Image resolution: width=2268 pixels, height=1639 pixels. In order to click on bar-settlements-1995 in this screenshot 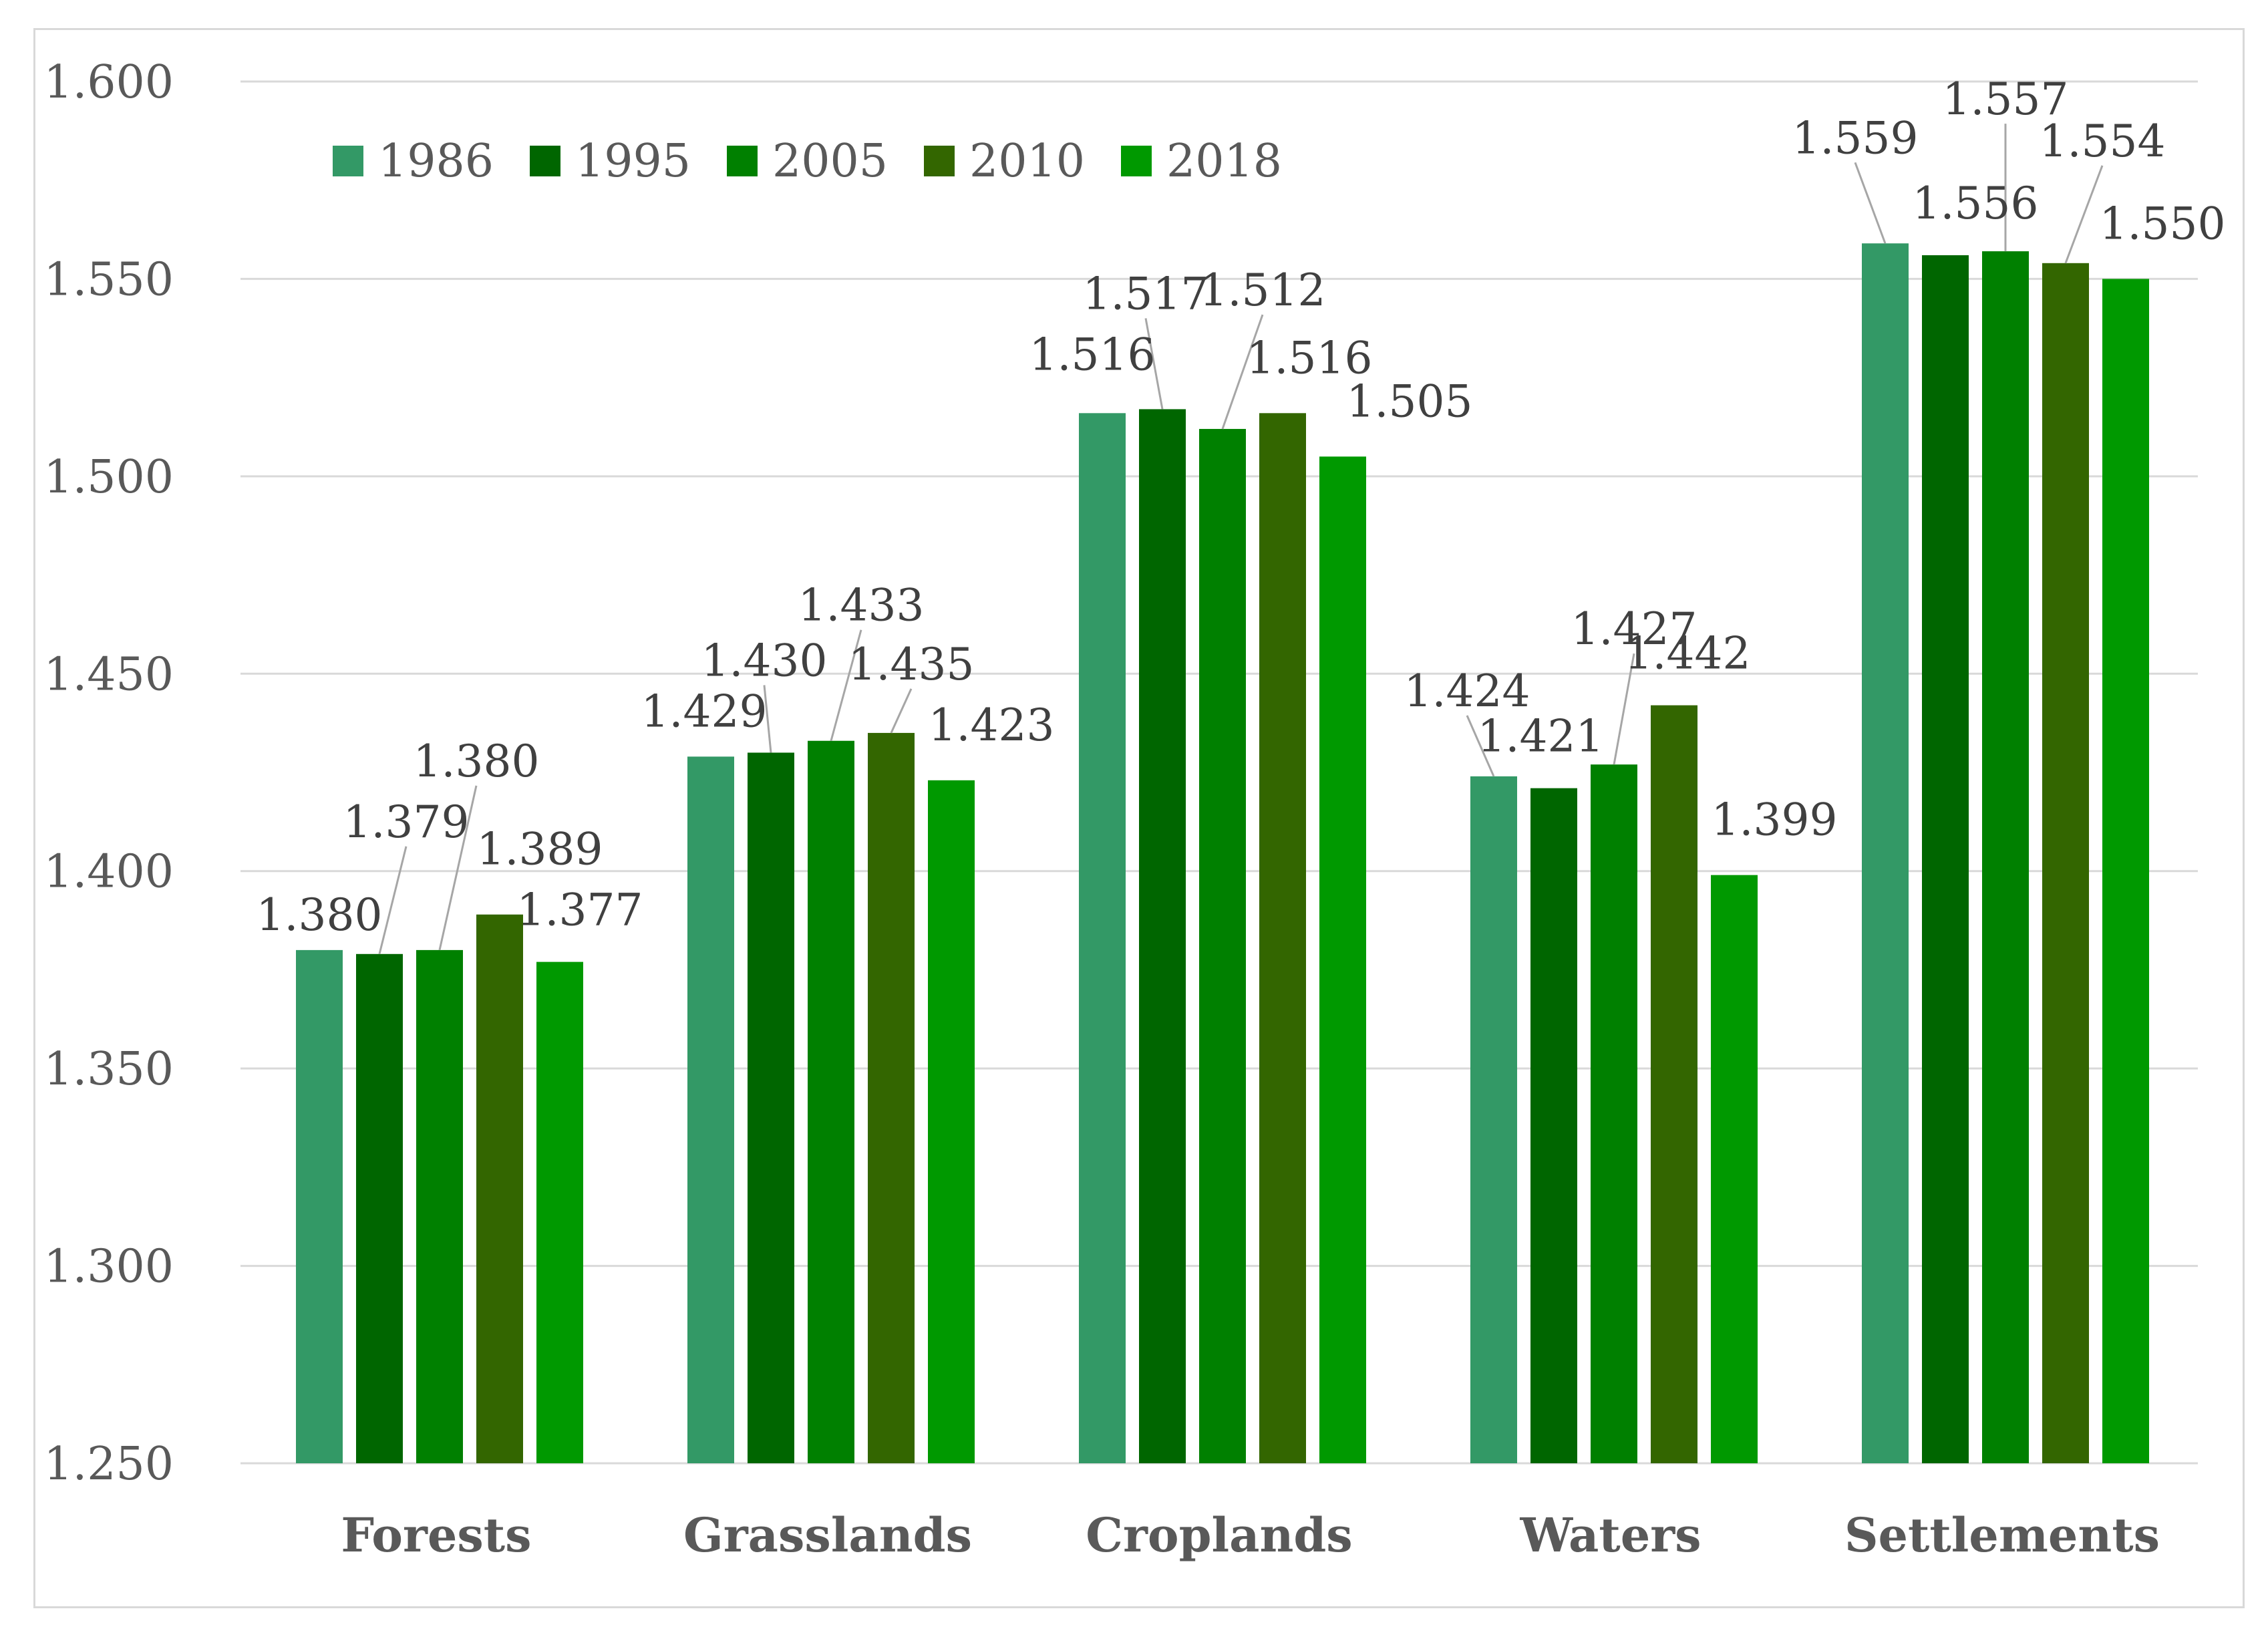, I will do `click(1945, 859)`.